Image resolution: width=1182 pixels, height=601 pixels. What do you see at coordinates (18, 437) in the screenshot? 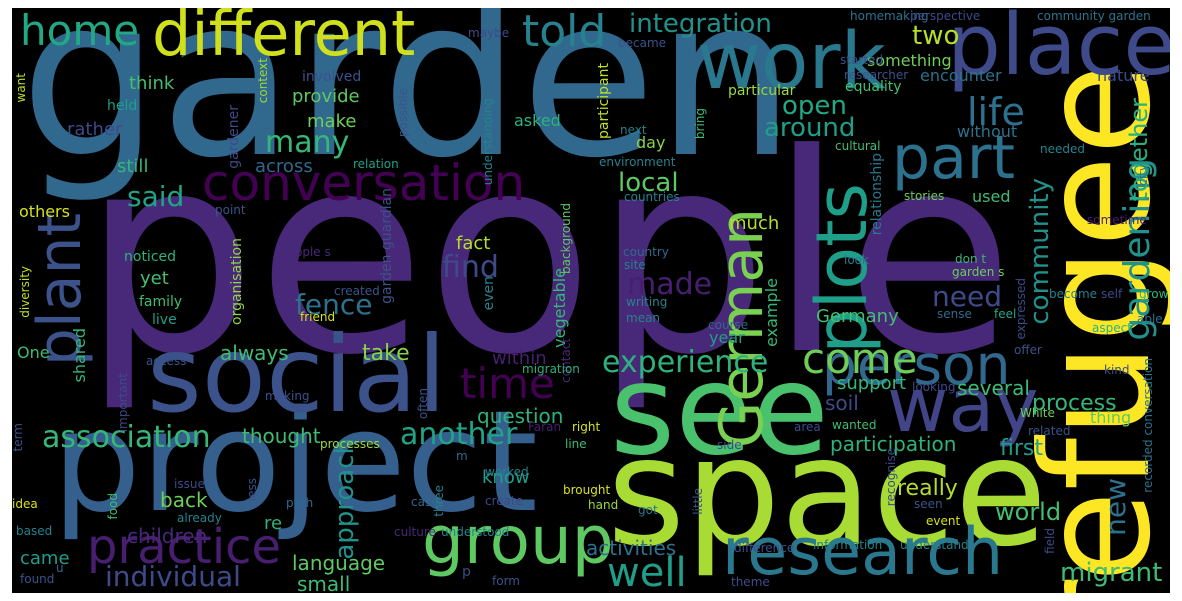
I see `word-term: term` at bounding box center [18, 437].